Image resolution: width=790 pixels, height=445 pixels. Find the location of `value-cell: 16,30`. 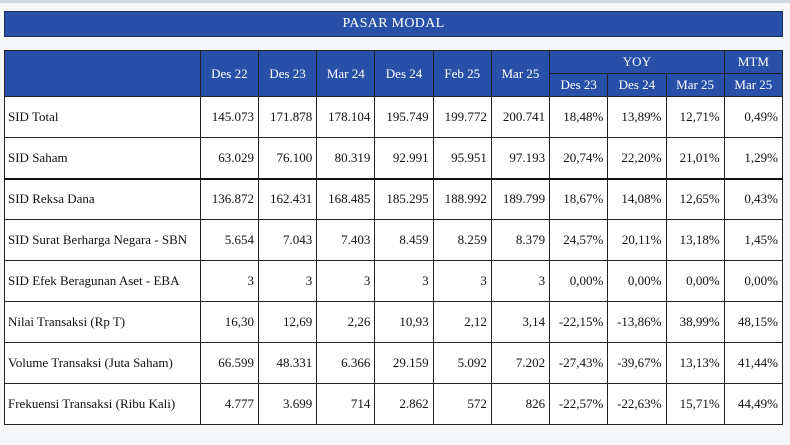

value-cell: 16,30 is located at coordinates (229, 322).